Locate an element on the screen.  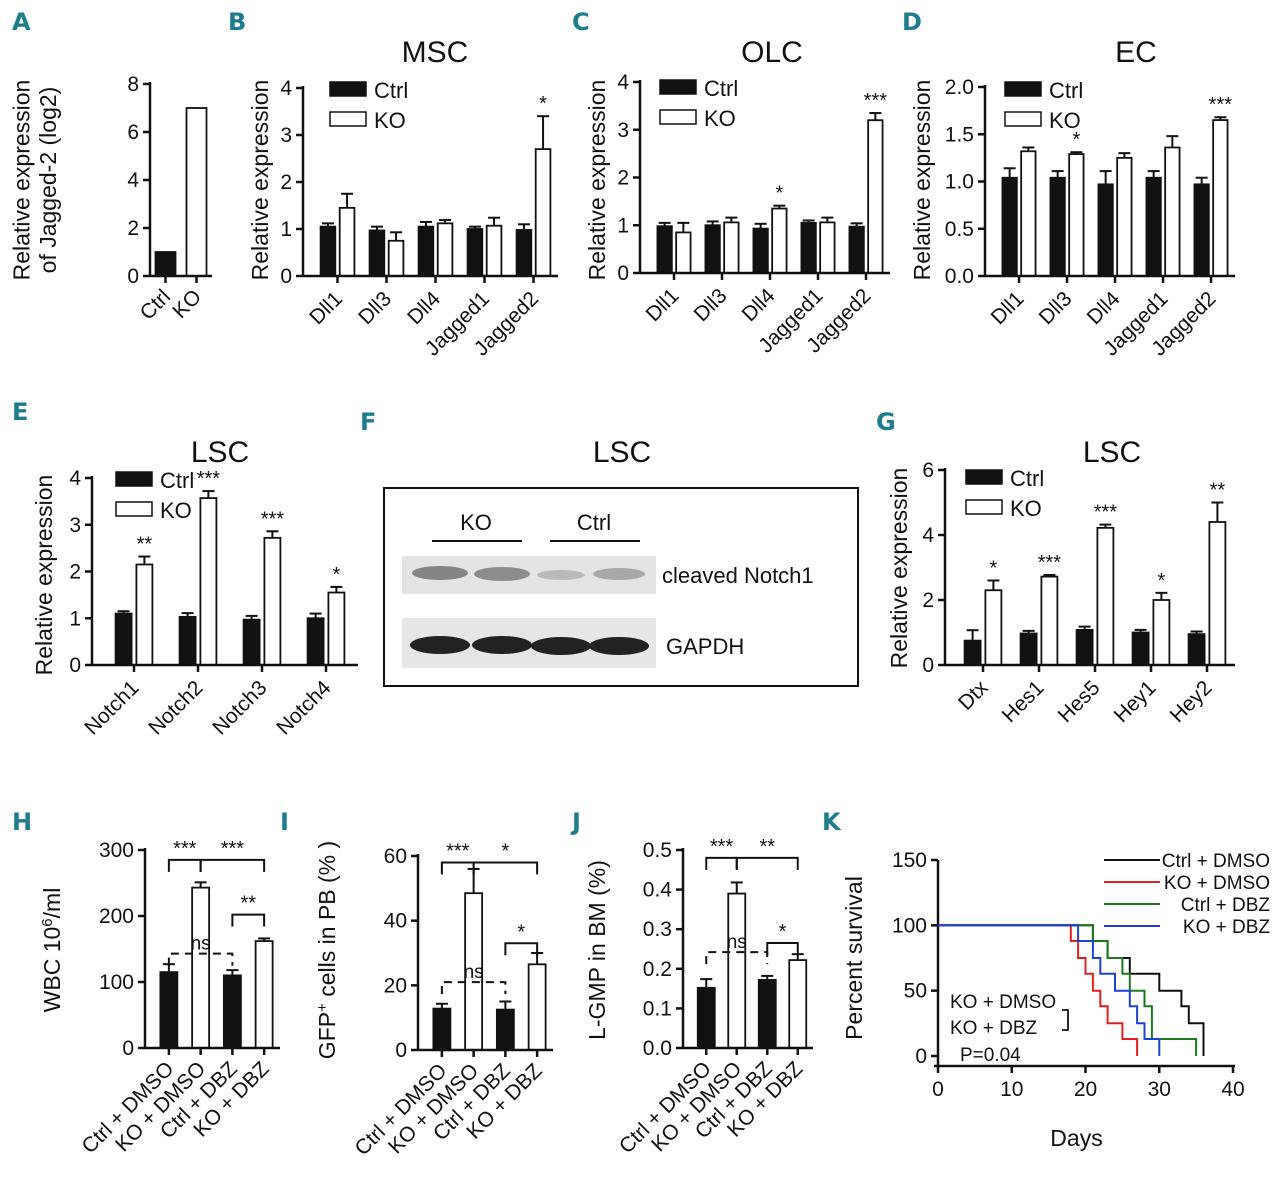
chart-title: MSC is located at coordinates (435, 52).